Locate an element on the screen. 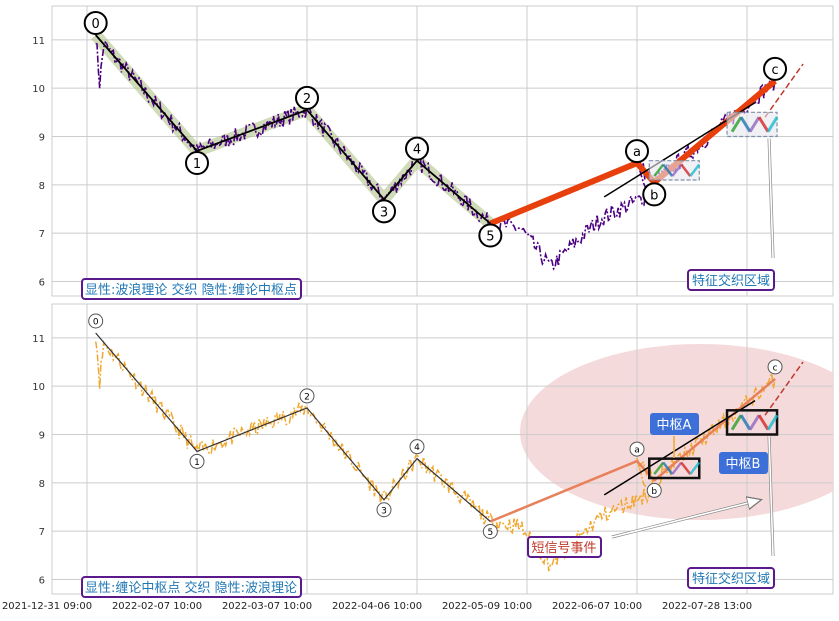 The width and height of the screenshot is (839, 621). pivot-a-box: 中枢A is located at coordinates (674, 424).